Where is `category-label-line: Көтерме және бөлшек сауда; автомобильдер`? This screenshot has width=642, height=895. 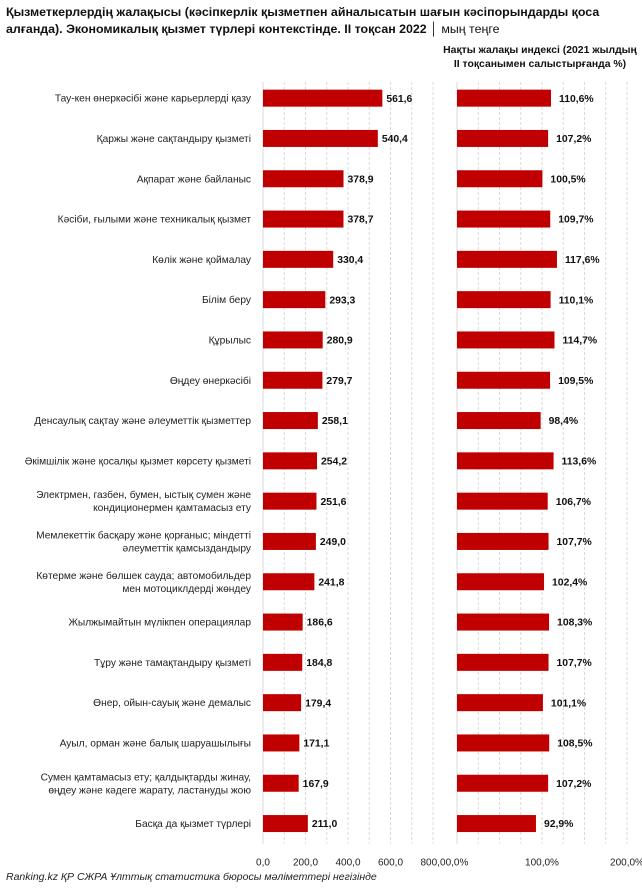
category-label-line: Көтерме және бөлшек сауда; автомобильдер is located at coordinates (143, 576).